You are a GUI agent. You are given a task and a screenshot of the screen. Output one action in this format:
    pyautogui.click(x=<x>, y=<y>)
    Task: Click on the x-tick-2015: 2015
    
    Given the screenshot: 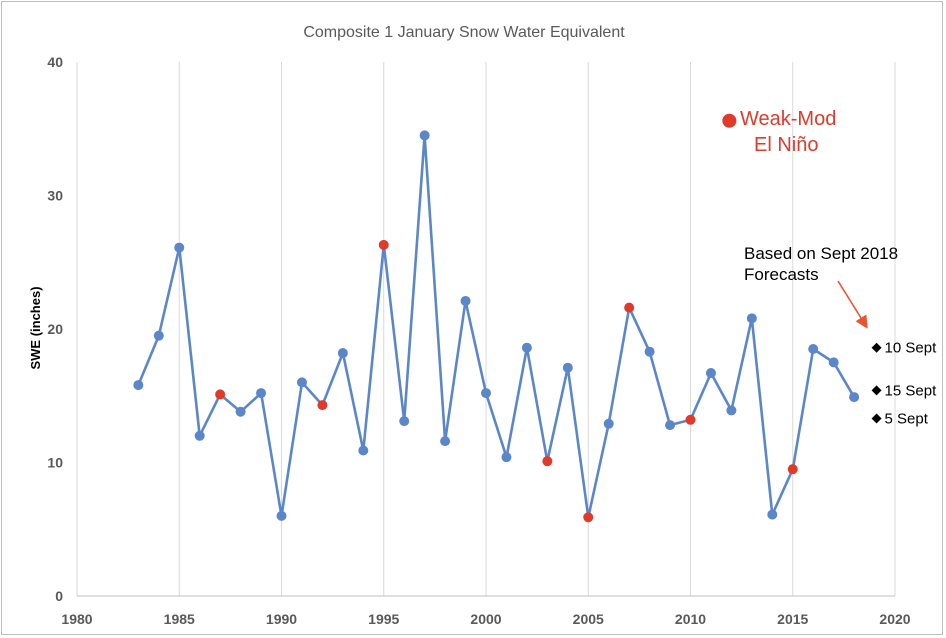 What is the action you would take?
    pyautogui.click(x=792, y=619)
    